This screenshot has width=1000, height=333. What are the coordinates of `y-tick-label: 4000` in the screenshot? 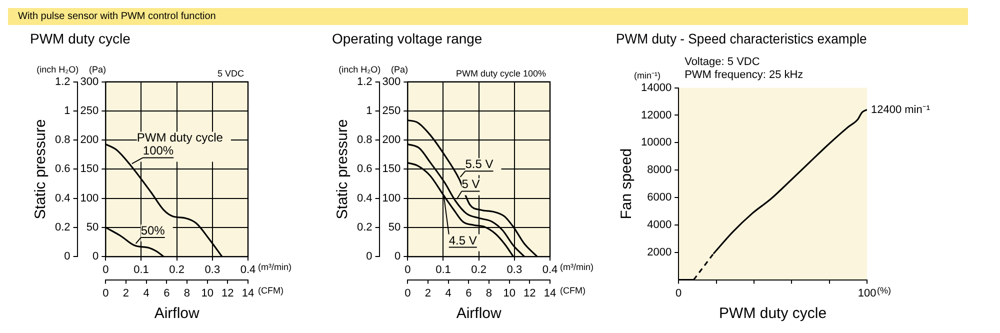 It's located at (659, 224).